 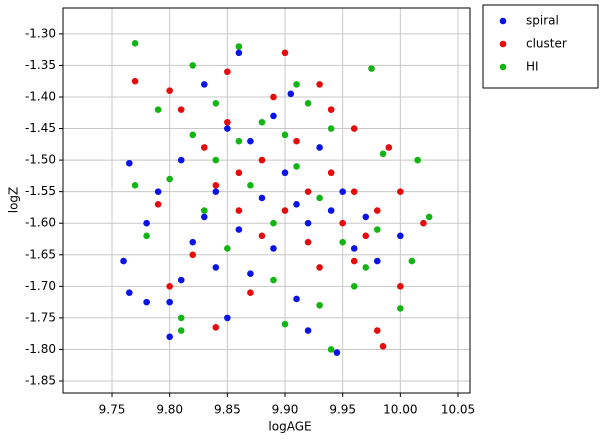 I want to click on y-tick-label: -1.35, so click(x=40, y=65).